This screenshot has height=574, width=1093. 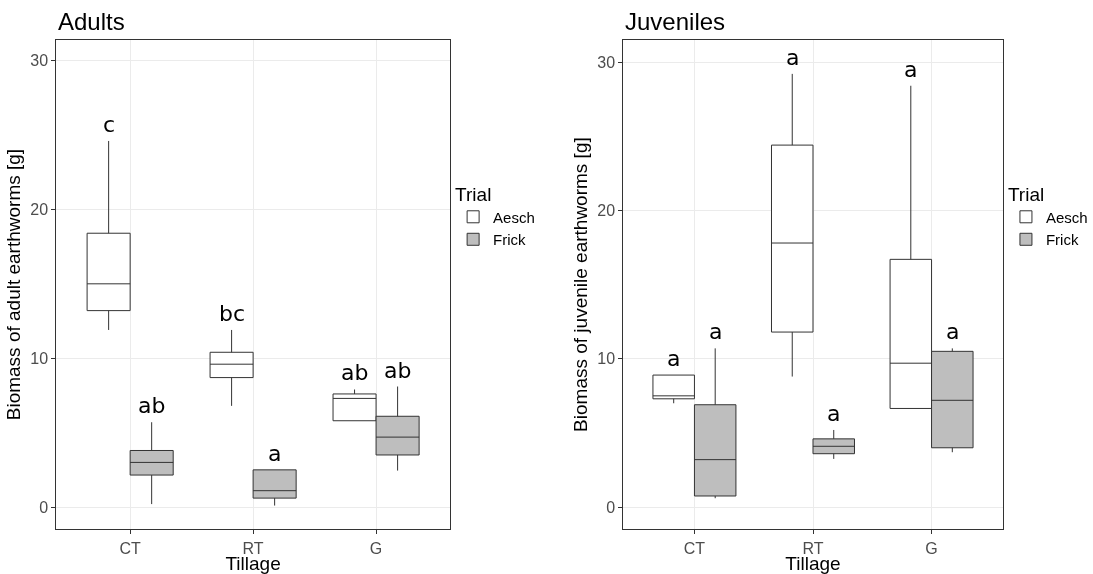 I want to click on y-axis-title: Biomass of adult earthworms [g], so click(x=14, y=284).